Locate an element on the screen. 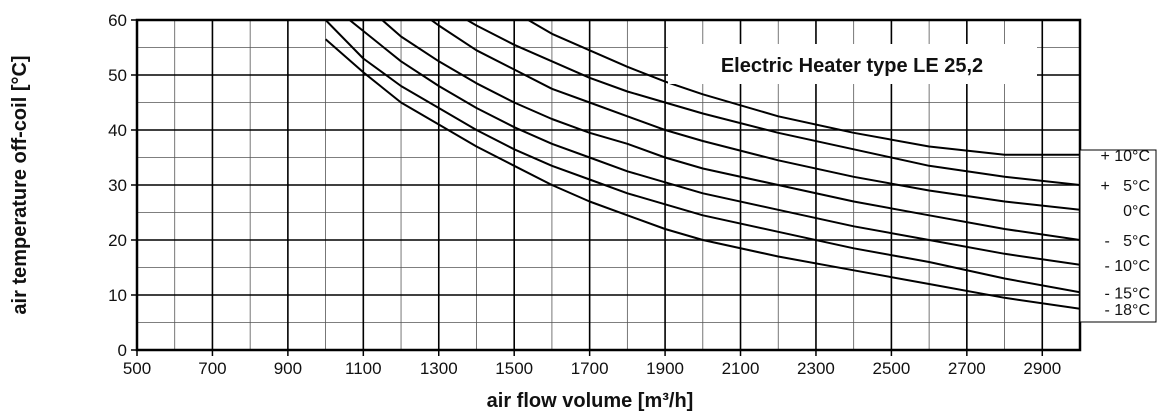  y-tick-label: 60 is located at coordinates (117, 20).